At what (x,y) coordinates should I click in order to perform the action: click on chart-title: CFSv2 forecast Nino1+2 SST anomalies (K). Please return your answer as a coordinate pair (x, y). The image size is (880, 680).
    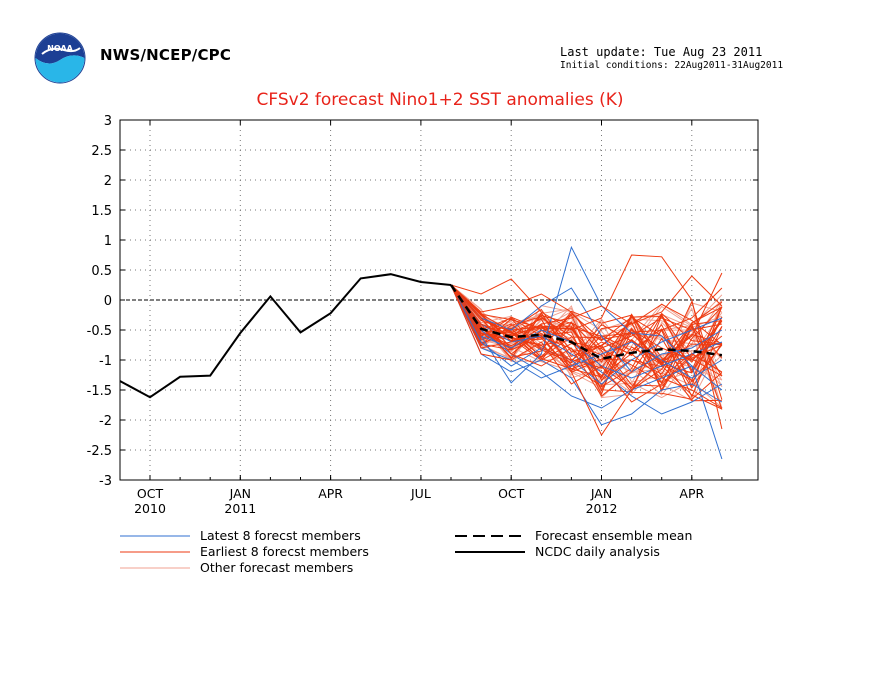
    Looking at the image, I should click on (440, 100).